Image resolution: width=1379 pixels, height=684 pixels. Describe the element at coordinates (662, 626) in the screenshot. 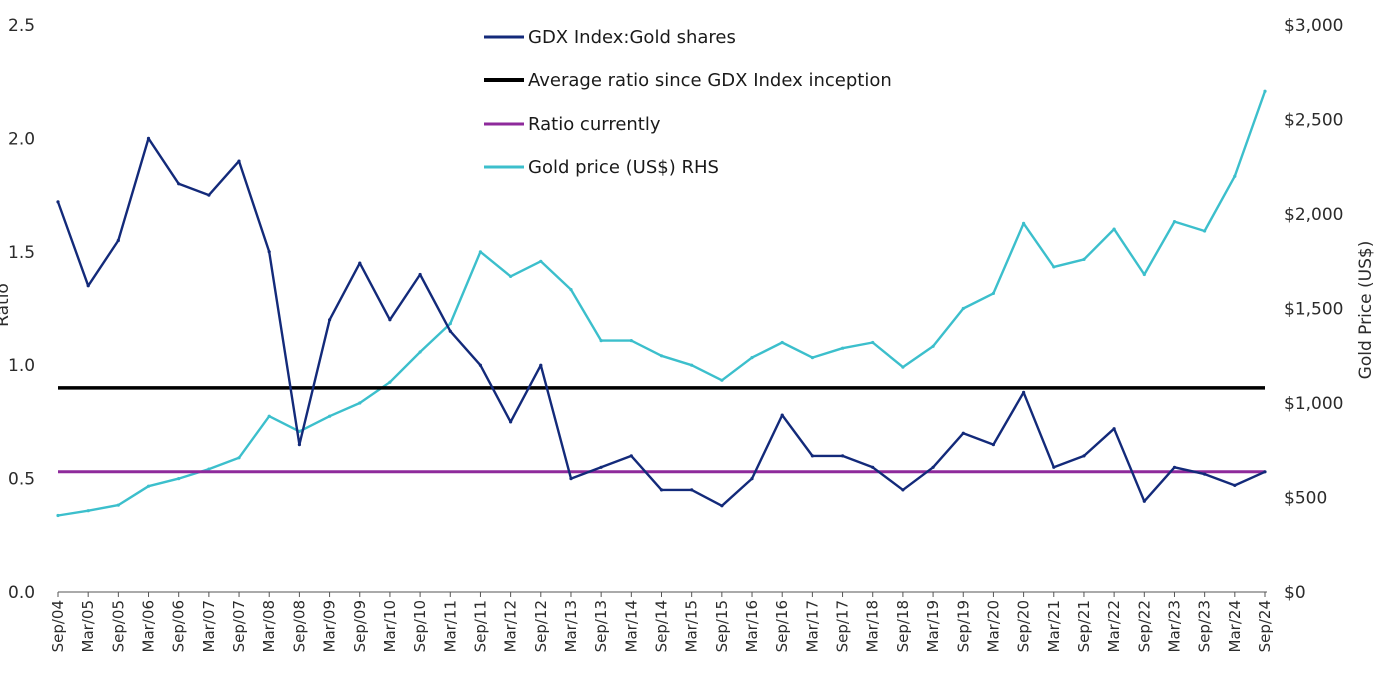

I see `x-tick-label: Sep/14` at that location.